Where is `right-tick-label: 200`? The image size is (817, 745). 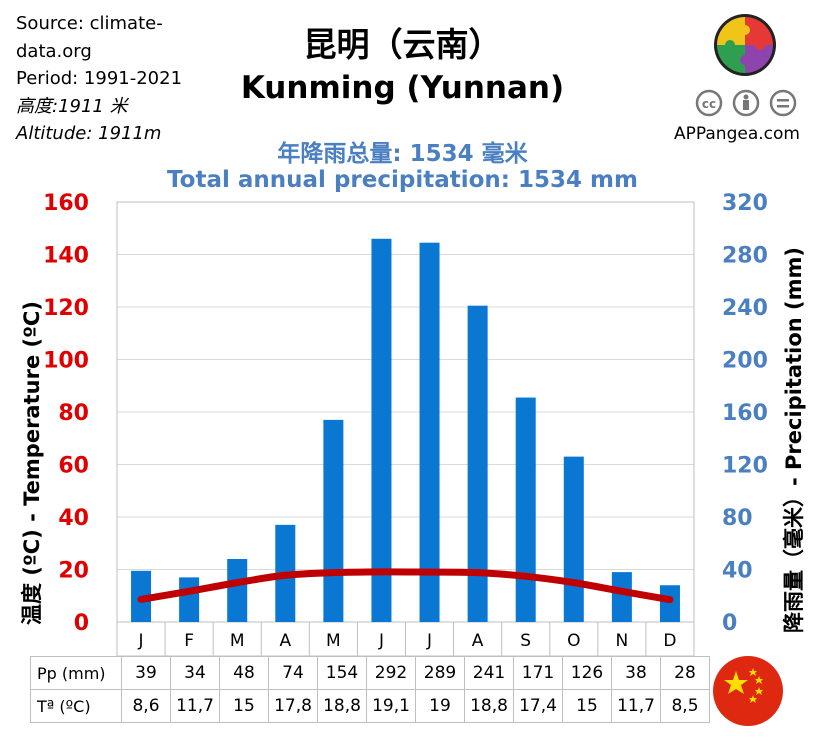
right-tick-label: 200 is located at coordinates (745, 361).